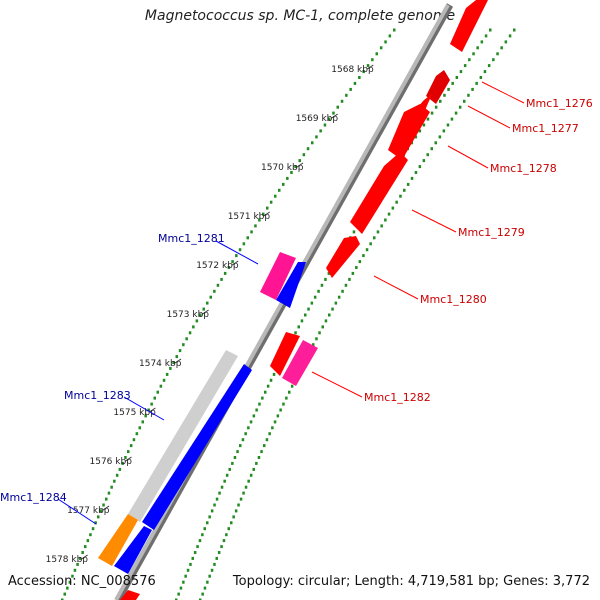  I want to click on accession-text: Accession: NC_008576, so click(82, 581).